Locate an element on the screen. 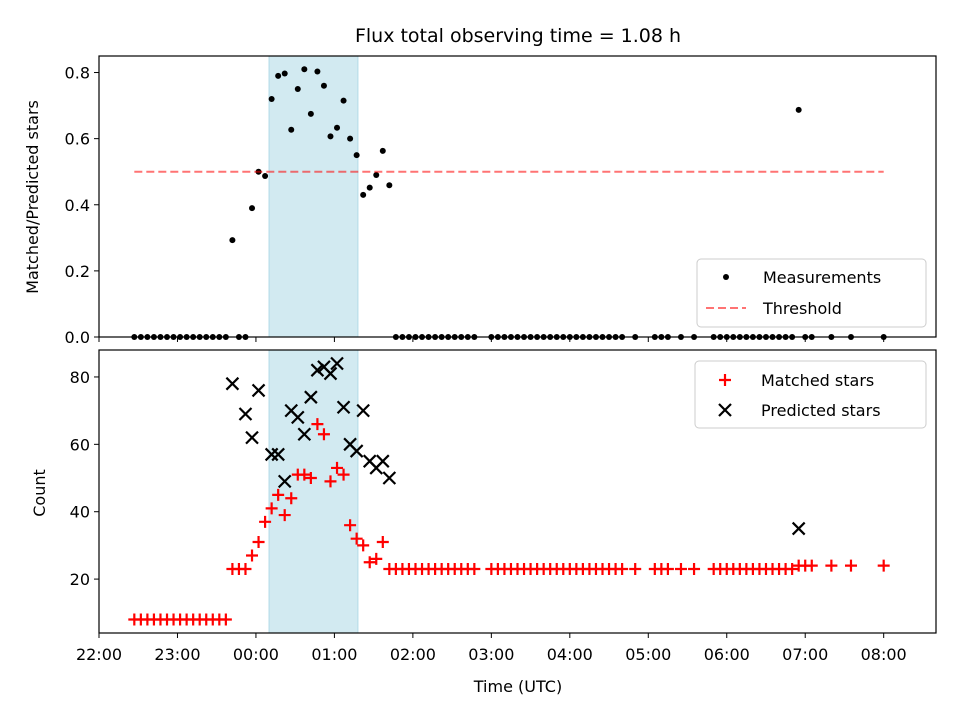  legend-measurements-marker is located at coordinates (726, 277).